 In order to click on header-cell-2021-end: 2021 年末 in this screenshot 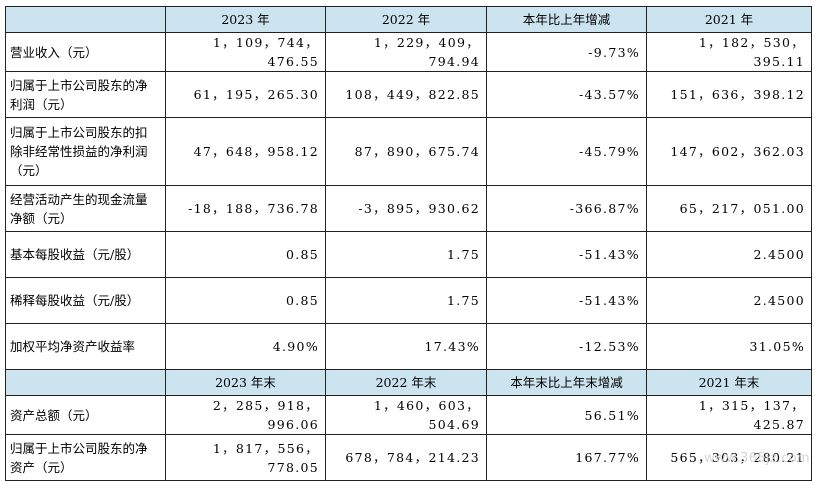, I will do `click(729, 382)`.